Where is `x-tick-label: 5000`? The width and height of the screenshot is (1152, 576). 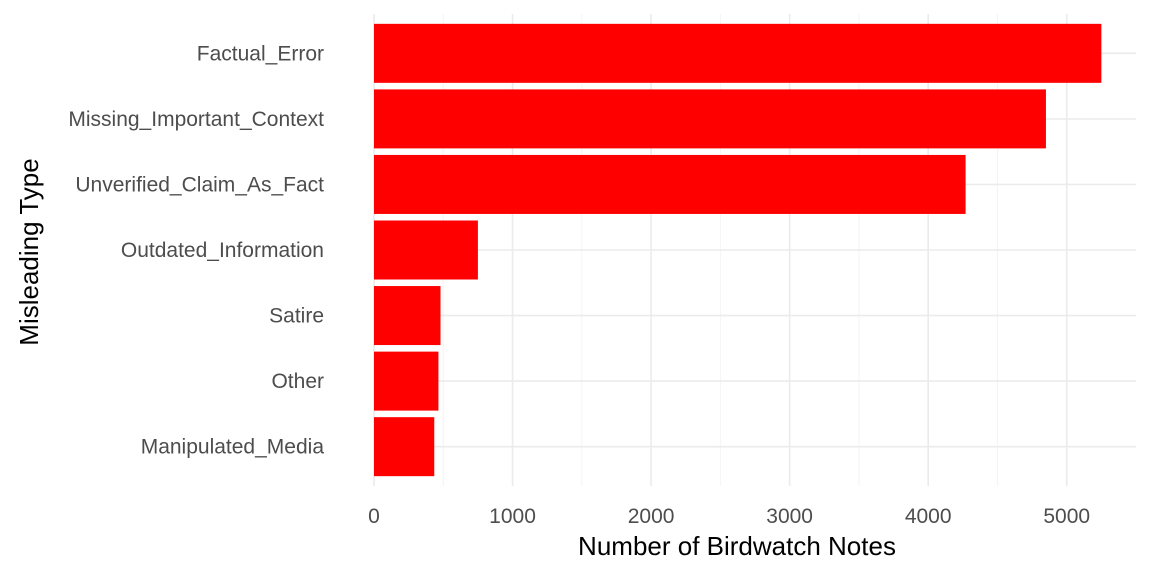
x-tick-label: 5000 is located at coordinates (1066, 516).